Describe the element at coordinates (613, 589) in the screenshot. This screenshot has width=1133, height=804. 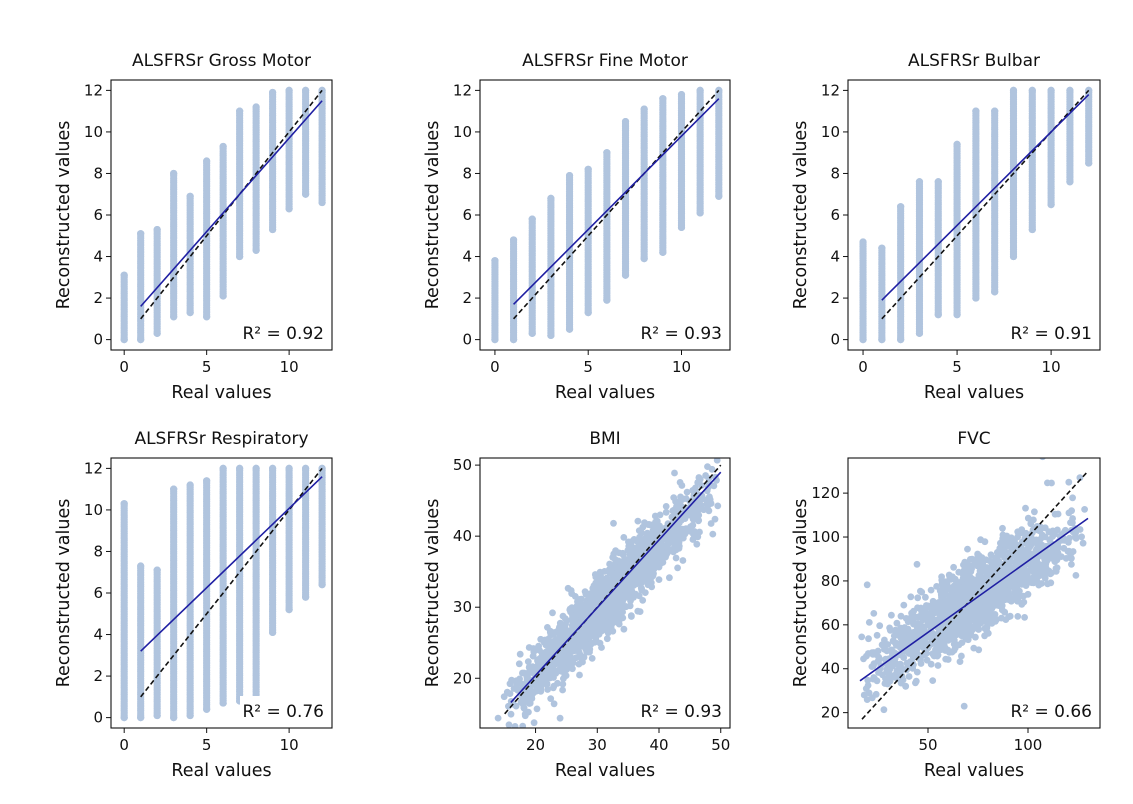
I see `identity-line` at that location.